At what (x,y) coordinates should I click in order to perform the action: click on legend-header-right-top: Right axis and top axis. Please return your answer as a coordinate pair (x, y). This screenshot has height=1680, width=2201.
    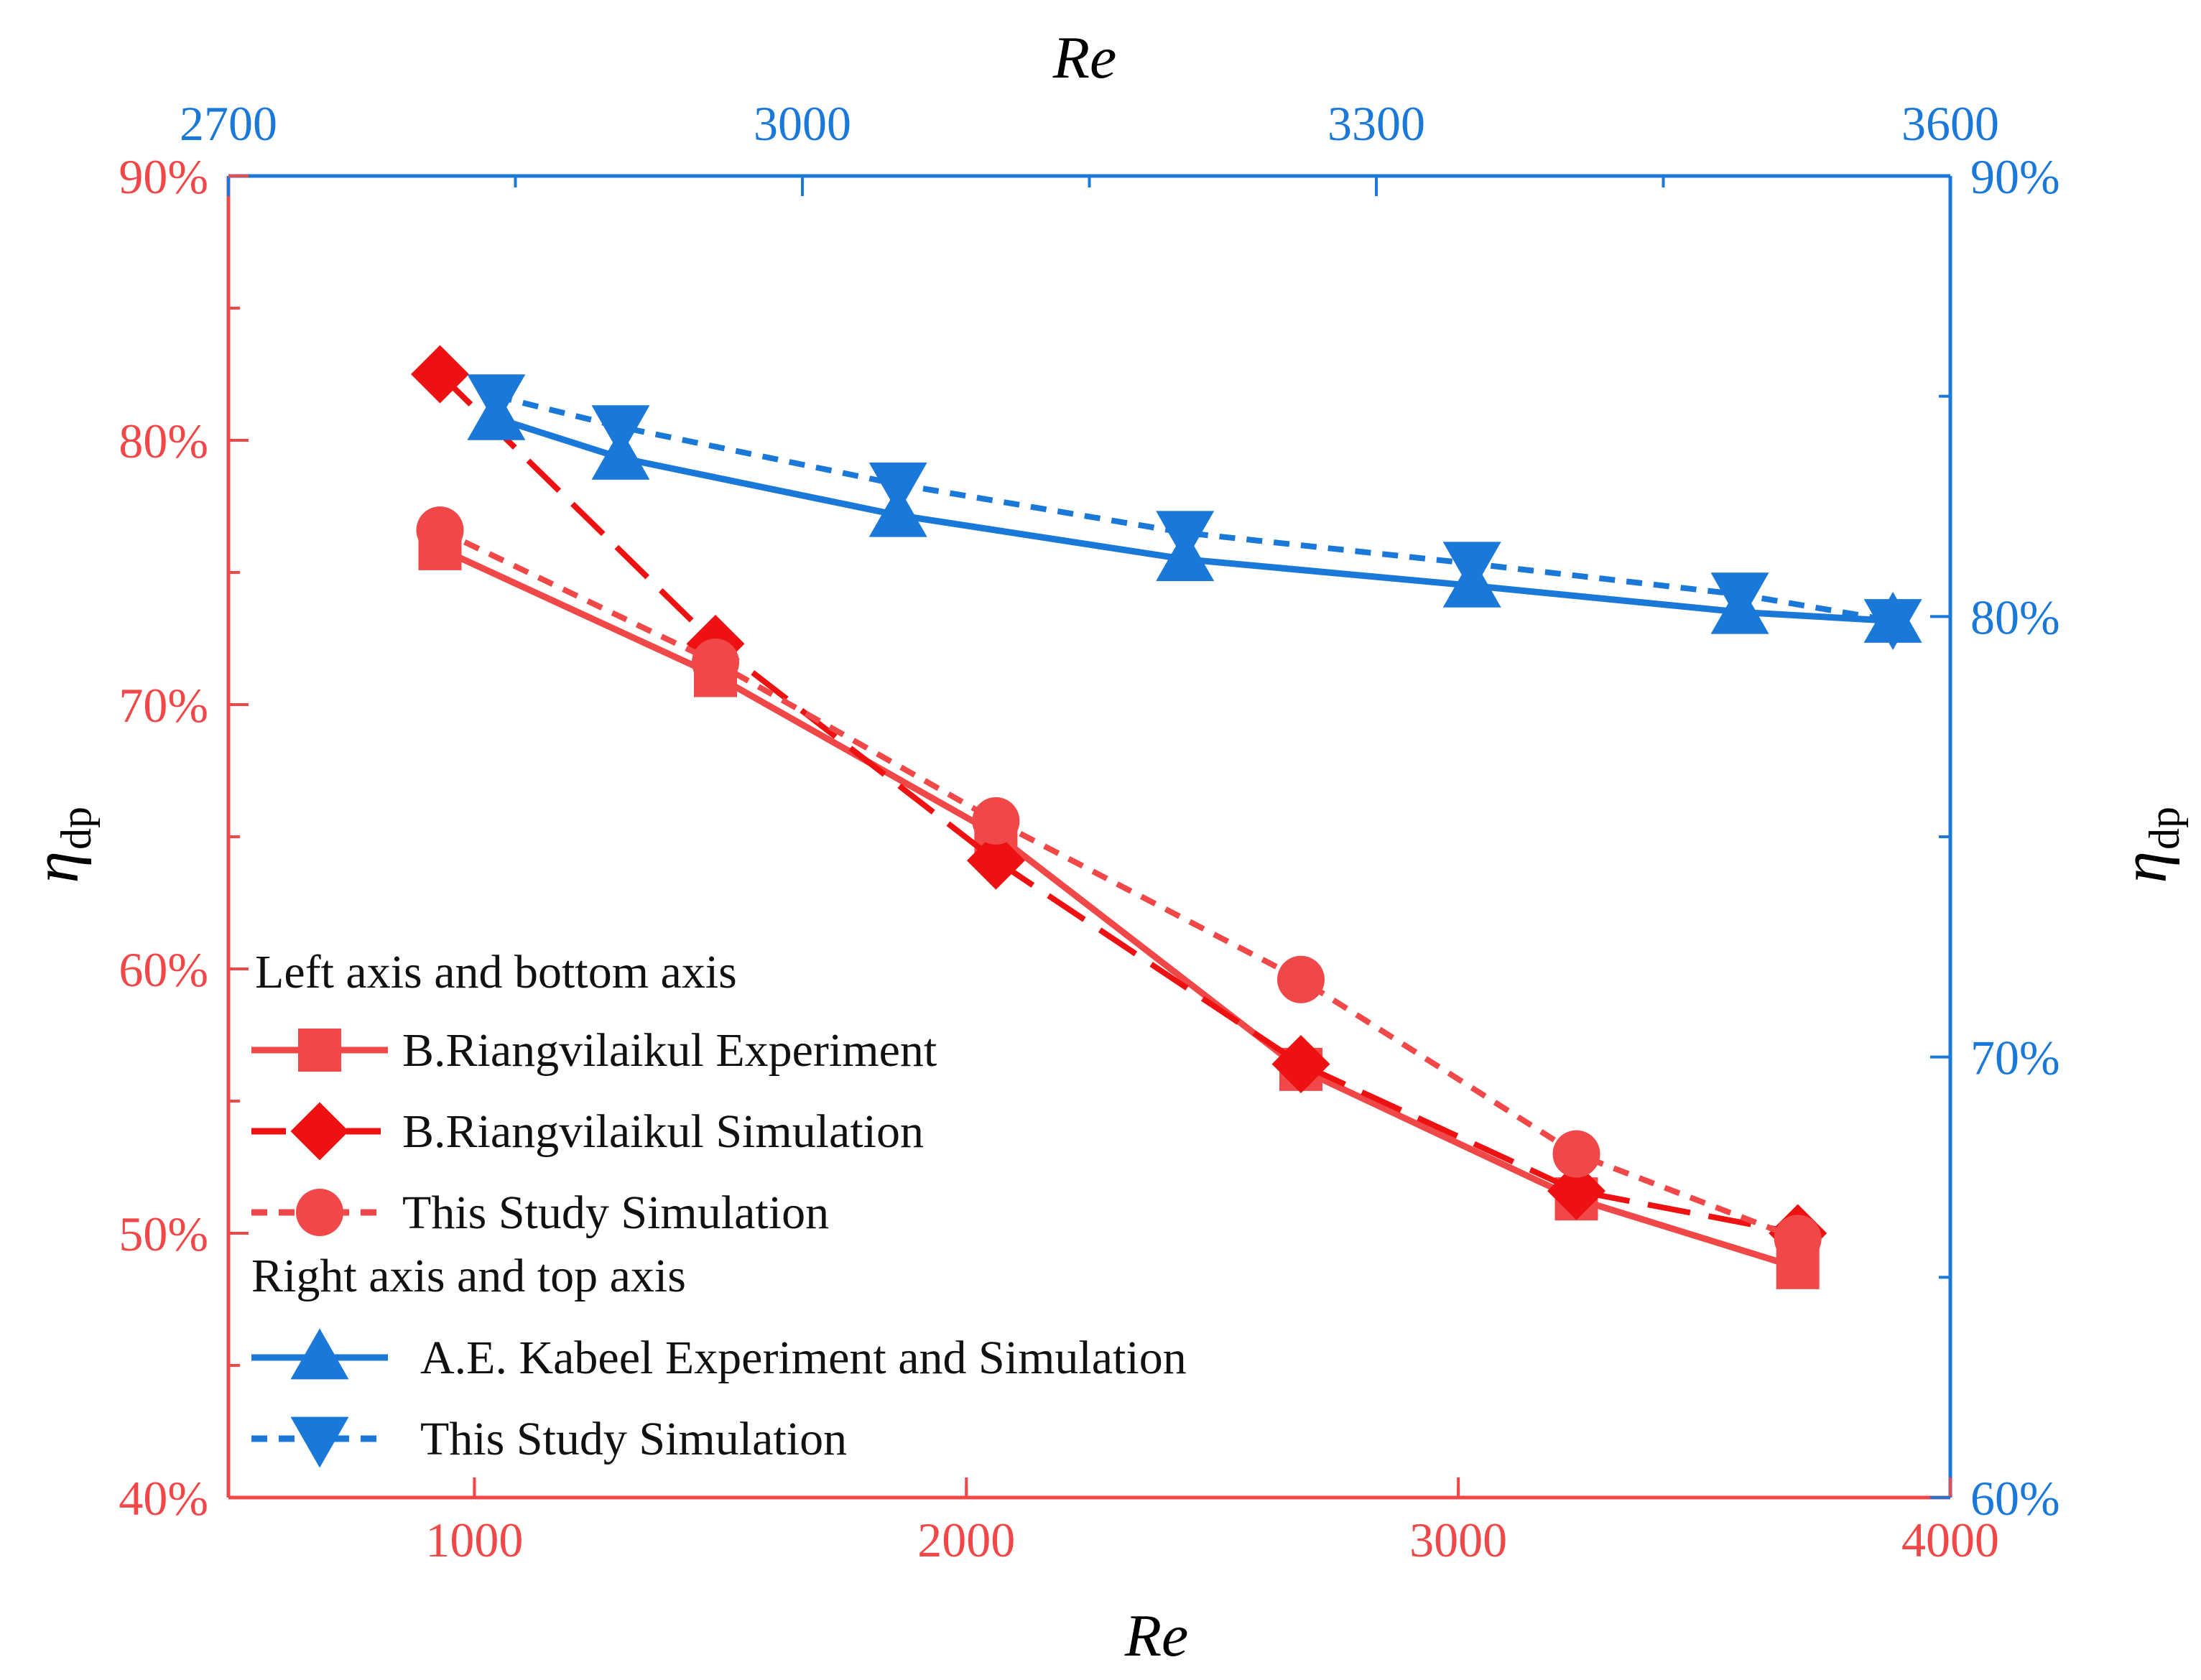
    Looking at the image, I should click on (469, 1276).